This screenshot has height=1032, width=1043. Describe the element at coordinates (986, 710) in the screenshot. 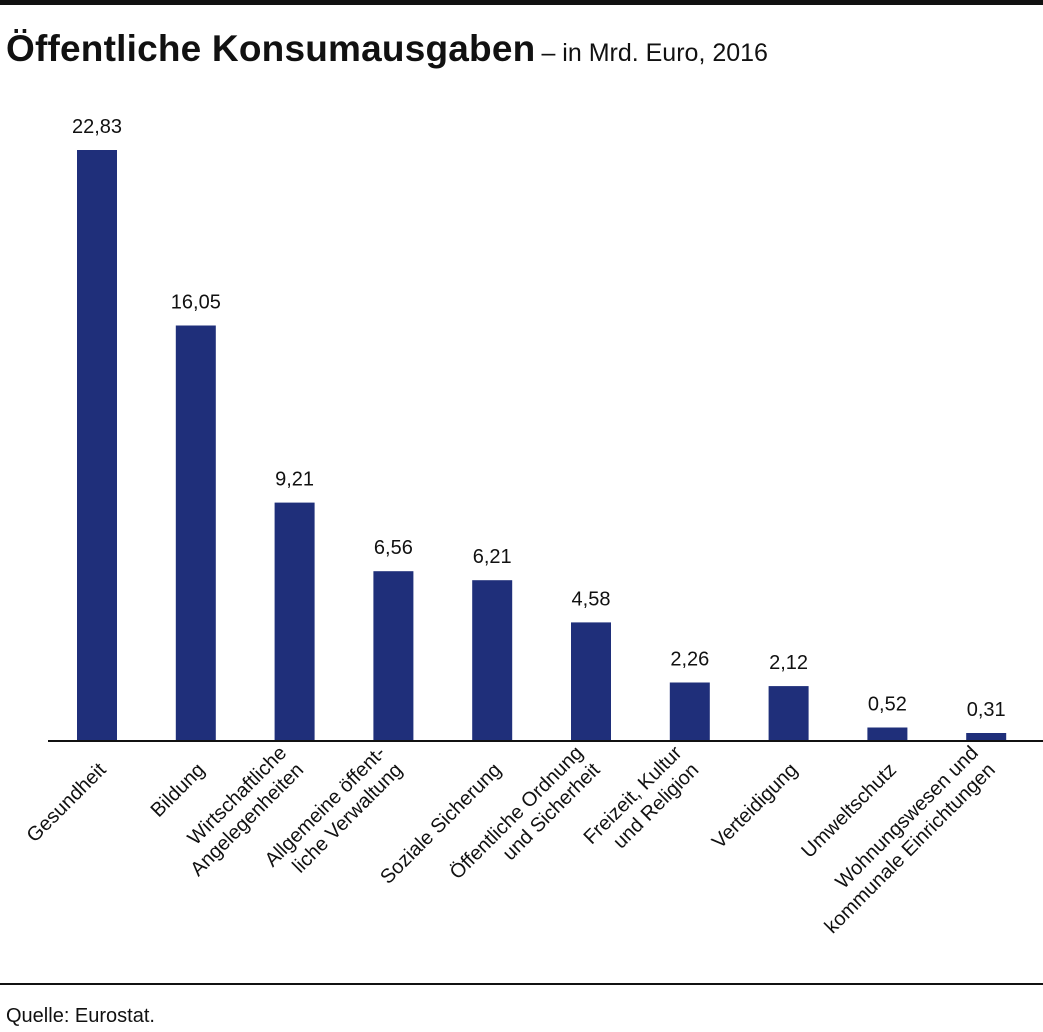

I see `data-label: 0,31` at that location.